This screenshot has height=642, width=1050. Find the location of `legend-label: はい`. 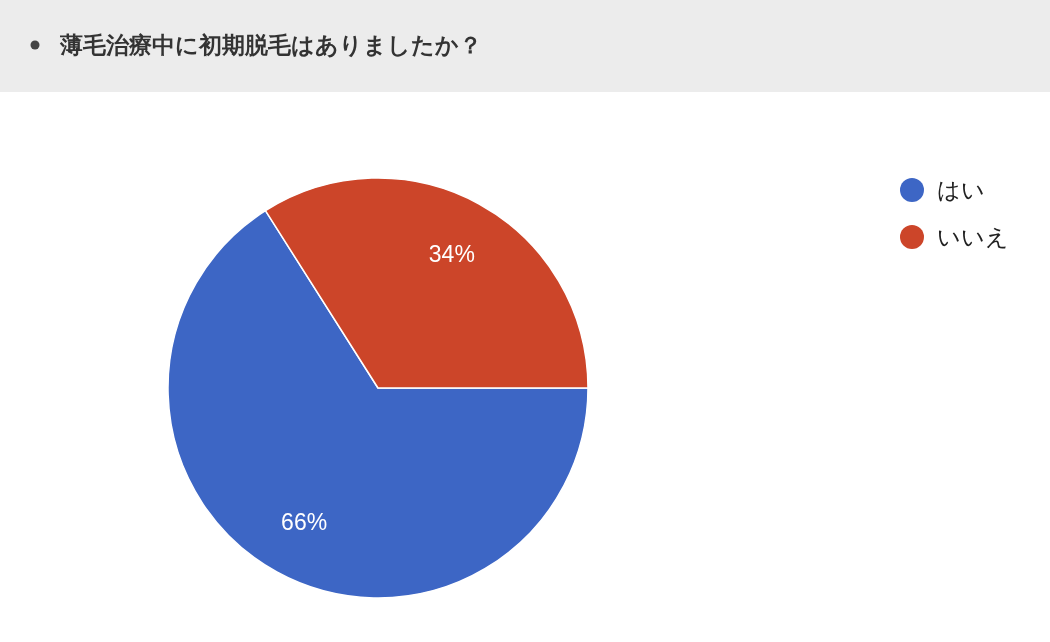

legend-label: はい is located at coordinates (961, 190).